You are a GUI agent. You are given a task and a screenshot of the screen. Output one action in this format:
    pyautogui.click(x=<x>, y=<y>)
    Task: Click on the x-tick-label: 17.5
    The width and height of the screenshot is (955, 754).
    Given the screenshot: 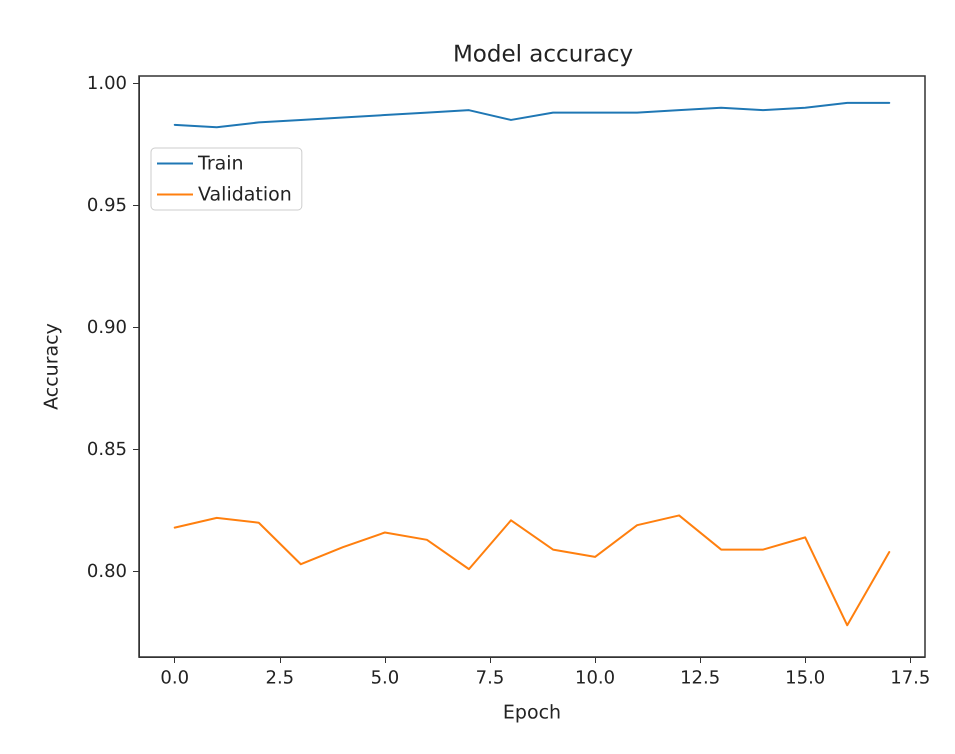 What is the action you would take?
    pyautogui.click(x=910, y=678)
    